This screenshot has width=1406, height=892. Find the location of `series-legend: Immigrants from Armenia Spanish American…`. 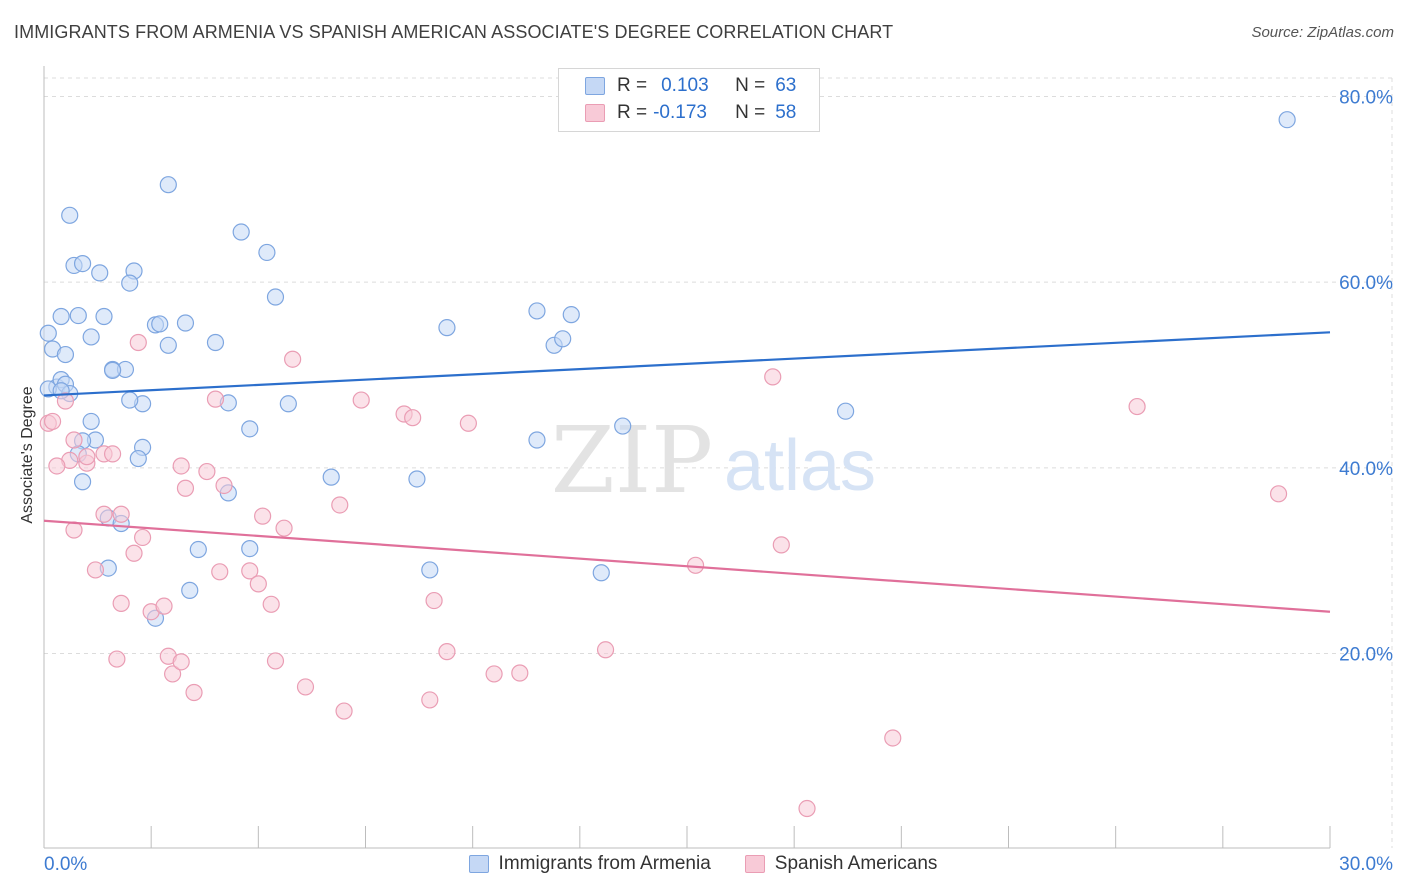

series-legend: Immigrants from Armenia Spanish American… is located at coordinates (703, 864).